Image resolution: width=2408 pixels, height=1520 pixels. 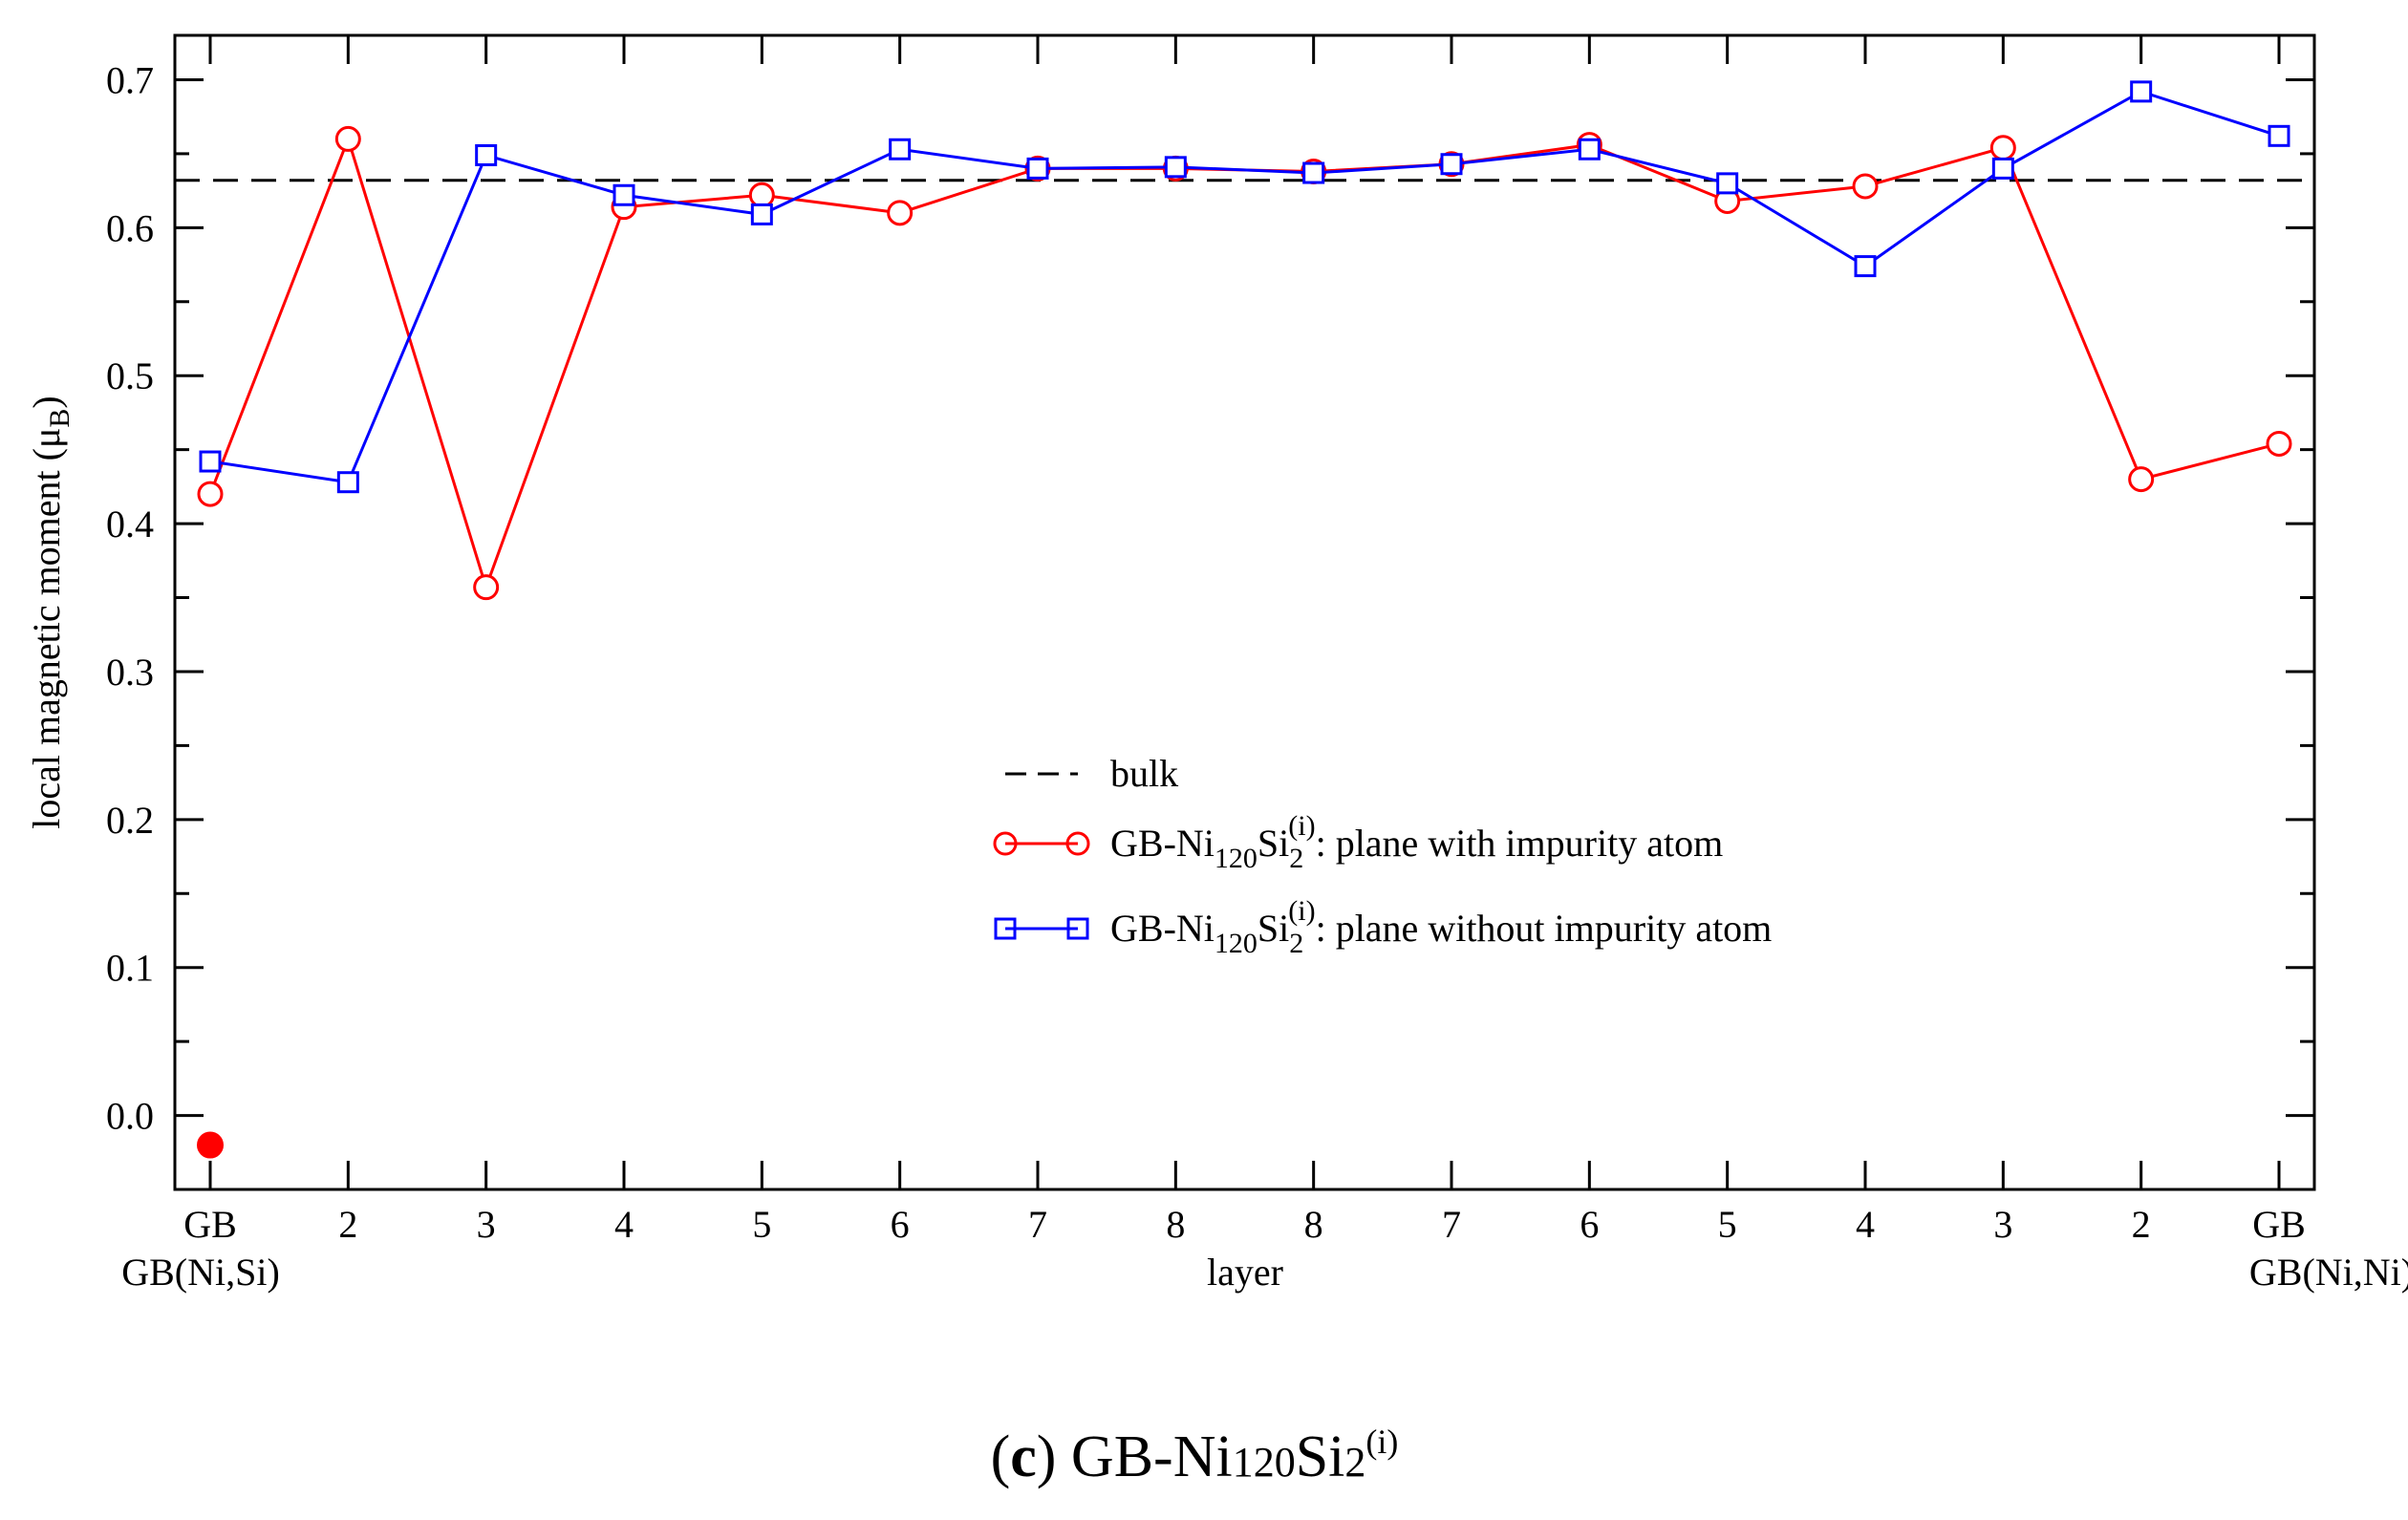 I want to click on y-tick-label: 0.5, so click(x=130, y=375).